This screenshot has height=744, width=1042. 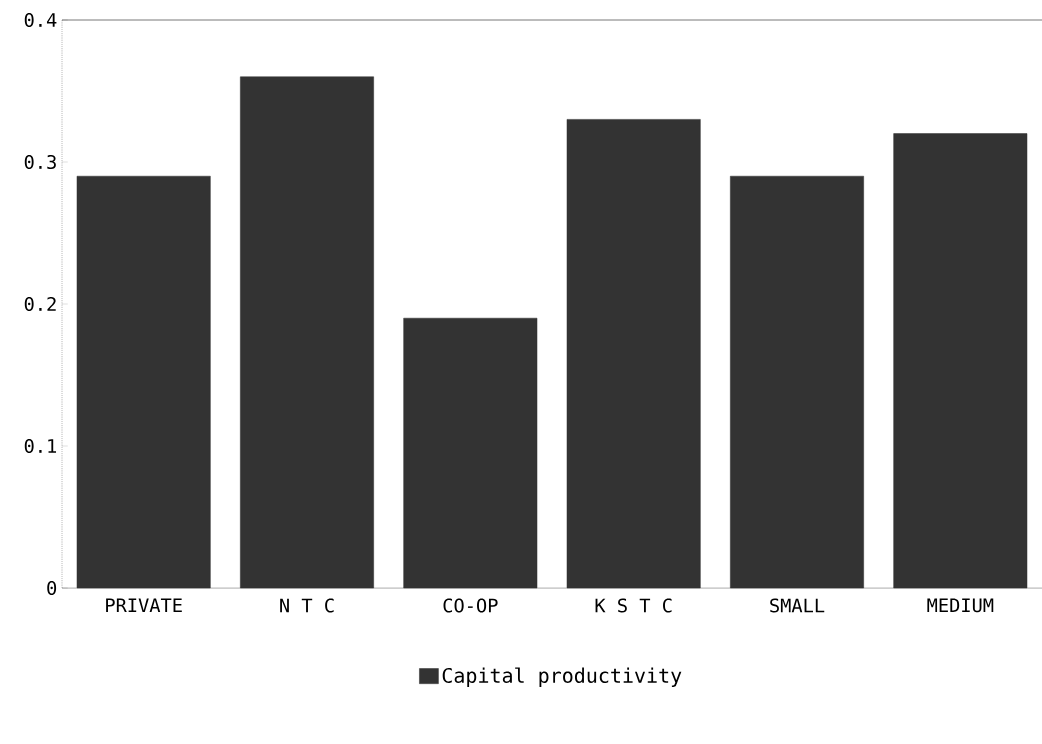 I want to click on x-tick-label: PRIVATE, so click(x=144, y=605).